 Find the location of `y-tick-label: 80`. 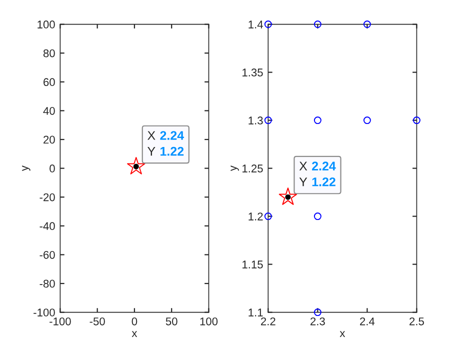

y-tick-label: 80 is located at coordinates (49, 53).